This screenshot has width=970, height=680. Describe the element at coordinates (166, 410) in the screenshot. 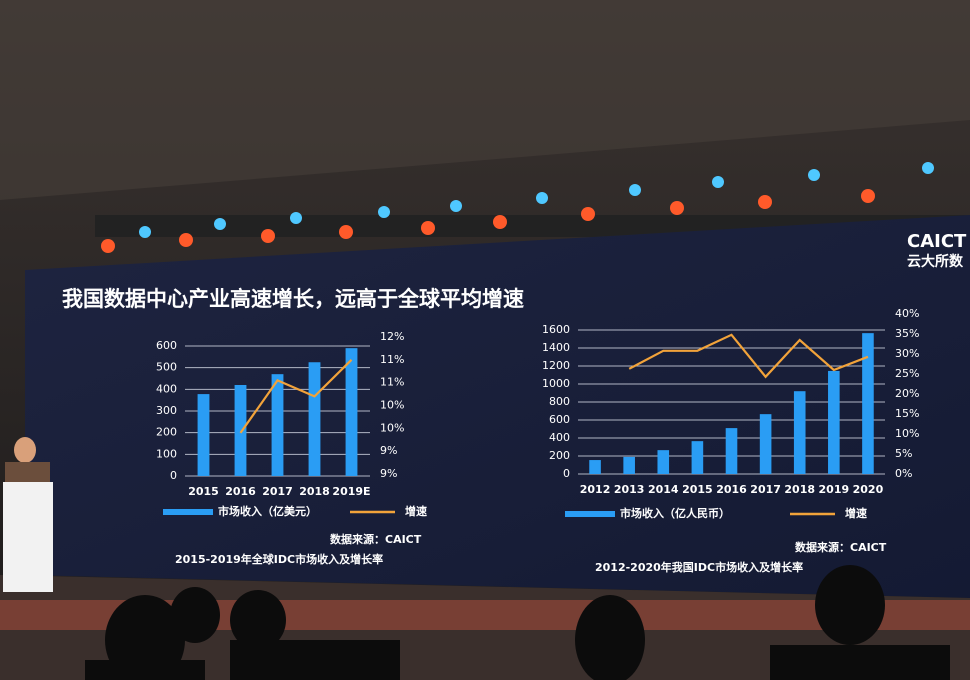

I see `y-tick-label: 300` at that location.